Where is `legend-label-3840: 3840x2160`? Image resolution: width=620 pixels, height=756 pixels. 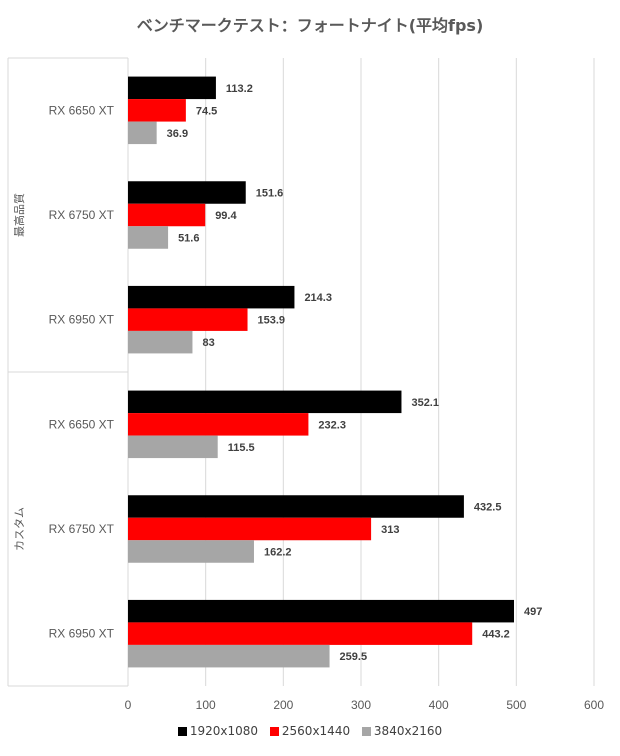
legend-label-3840: 3840x2160 is located at coordinates (408, 731).